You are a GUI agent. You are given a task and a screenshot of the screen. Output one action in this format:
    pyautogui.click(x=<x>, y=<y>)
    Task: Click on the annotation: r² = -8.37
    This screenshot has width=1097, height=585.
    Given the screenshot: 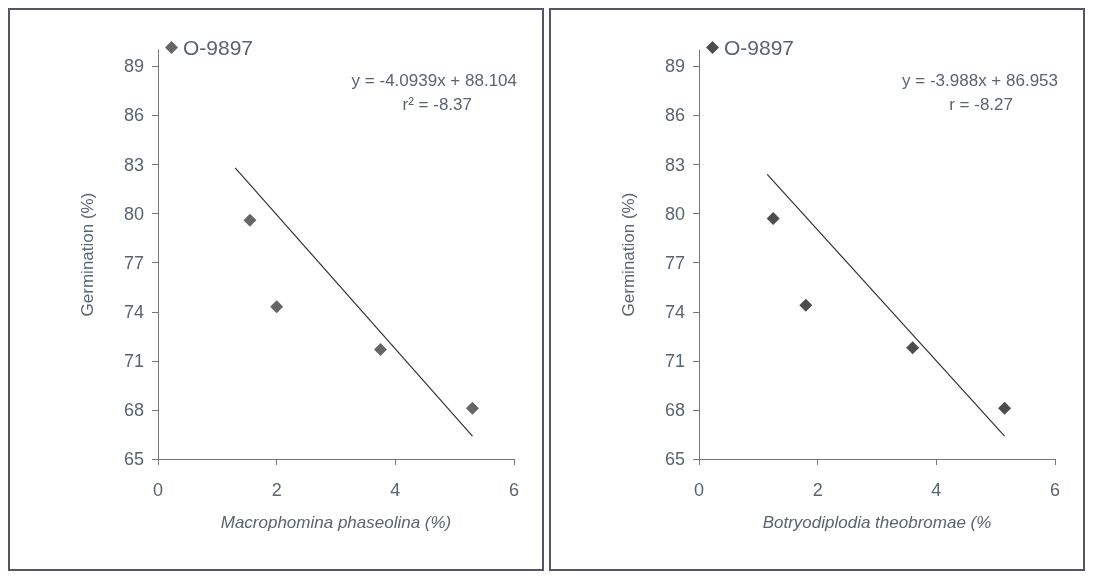 What is the action you would take?
    pyautogui.click(x=437, y=104)
    